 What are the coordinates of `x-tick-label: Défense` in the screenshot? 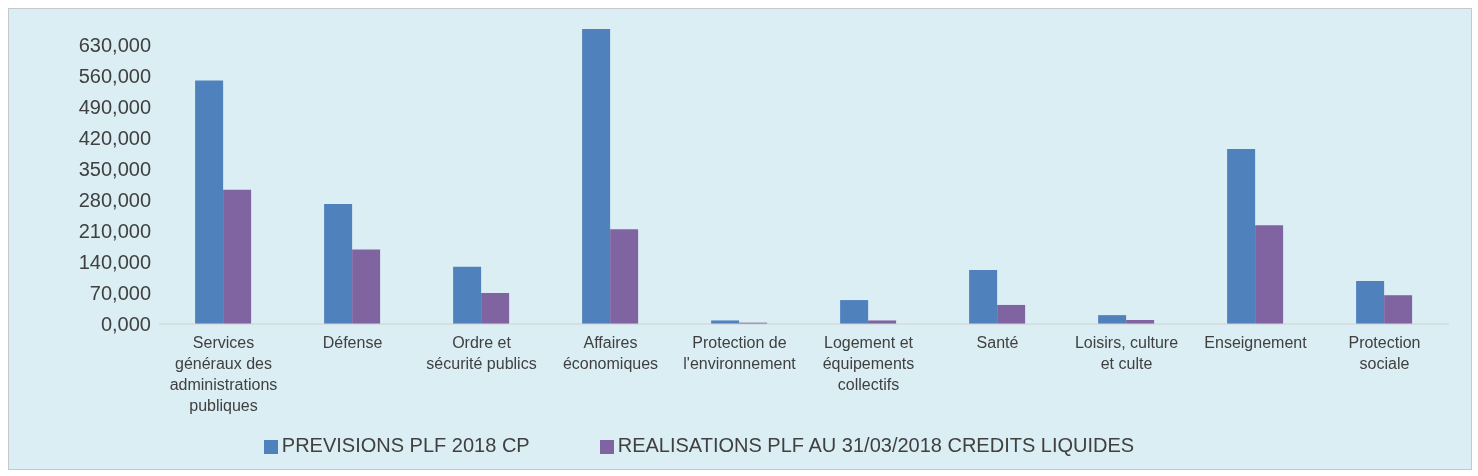 It's located at (352, 342).